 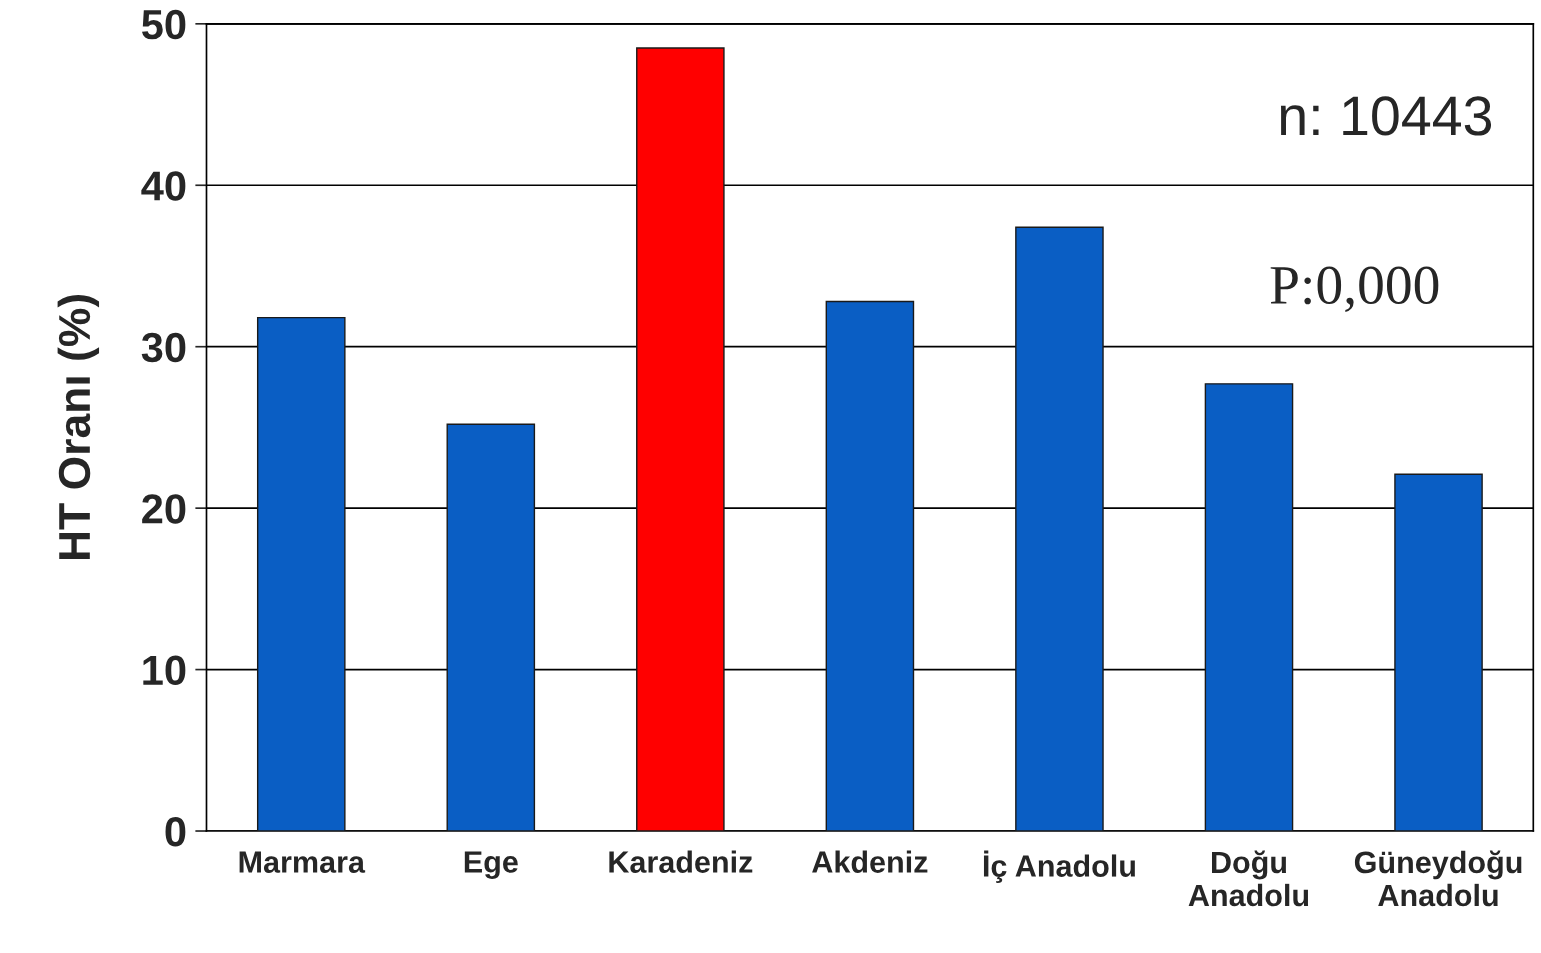 I want to click on y-tick-label: 20, so click(x=164, y=509).